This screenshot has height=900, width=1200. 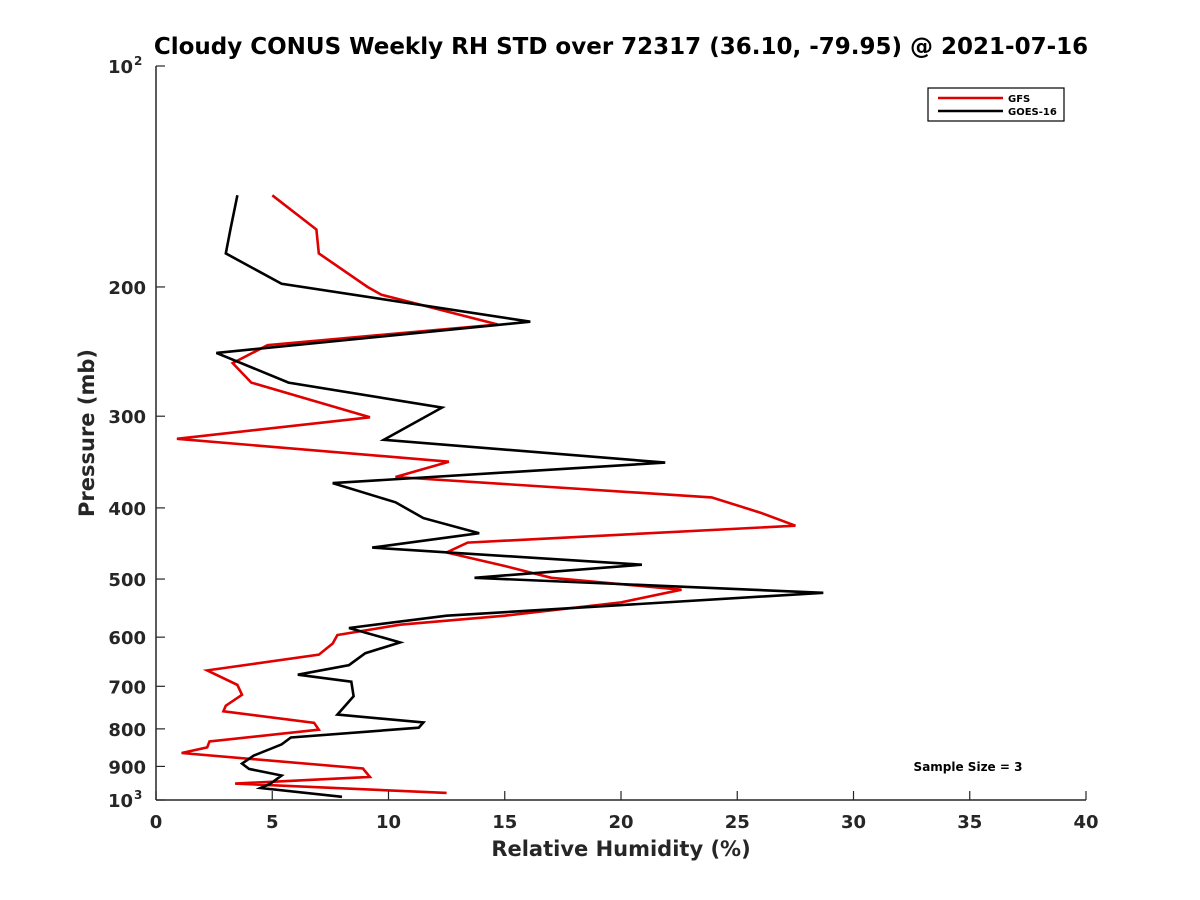 What do you see at coordinates (127, 730) in the screenshot?
I see `y-tick-label: 800` at bounding box center [127, 730].